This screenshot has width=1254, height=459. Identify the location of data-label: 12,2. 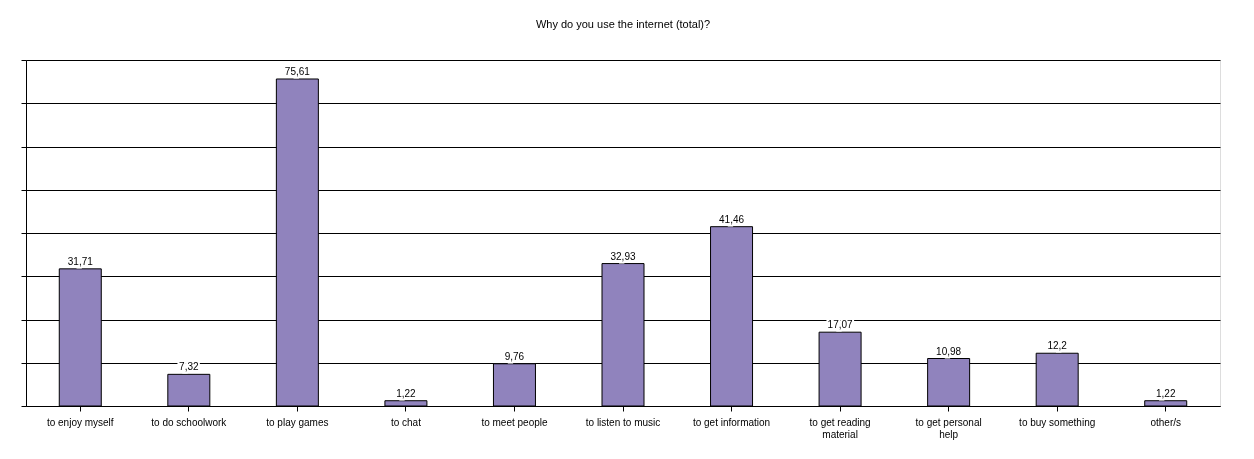
(1057, 346).